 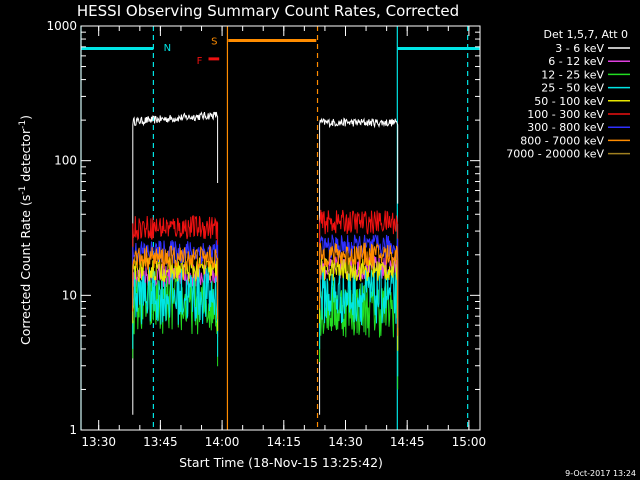 I want to click on annotation-f: F, so click(x=200, y=61).